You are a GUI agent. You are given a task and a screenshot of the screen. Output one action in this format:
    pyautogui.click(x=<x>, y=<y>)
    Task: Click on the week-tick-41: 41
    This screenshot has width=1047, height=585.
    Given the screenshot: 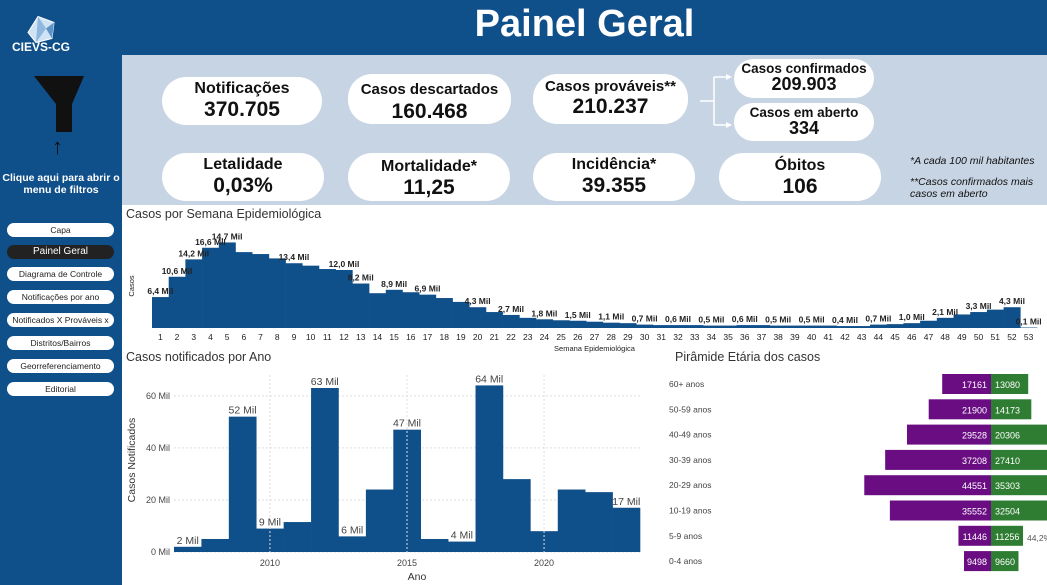 What is the action you would take?
    pyautogui.click(x=829, y=337)
    